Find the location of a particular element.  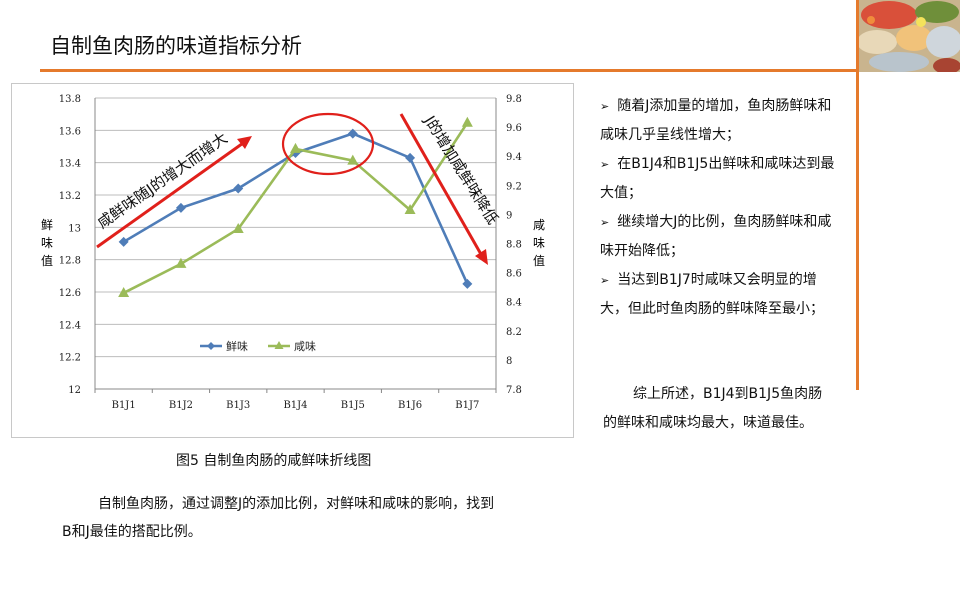

x-tick-label: B1J4 is located at coordinates (295, 405).